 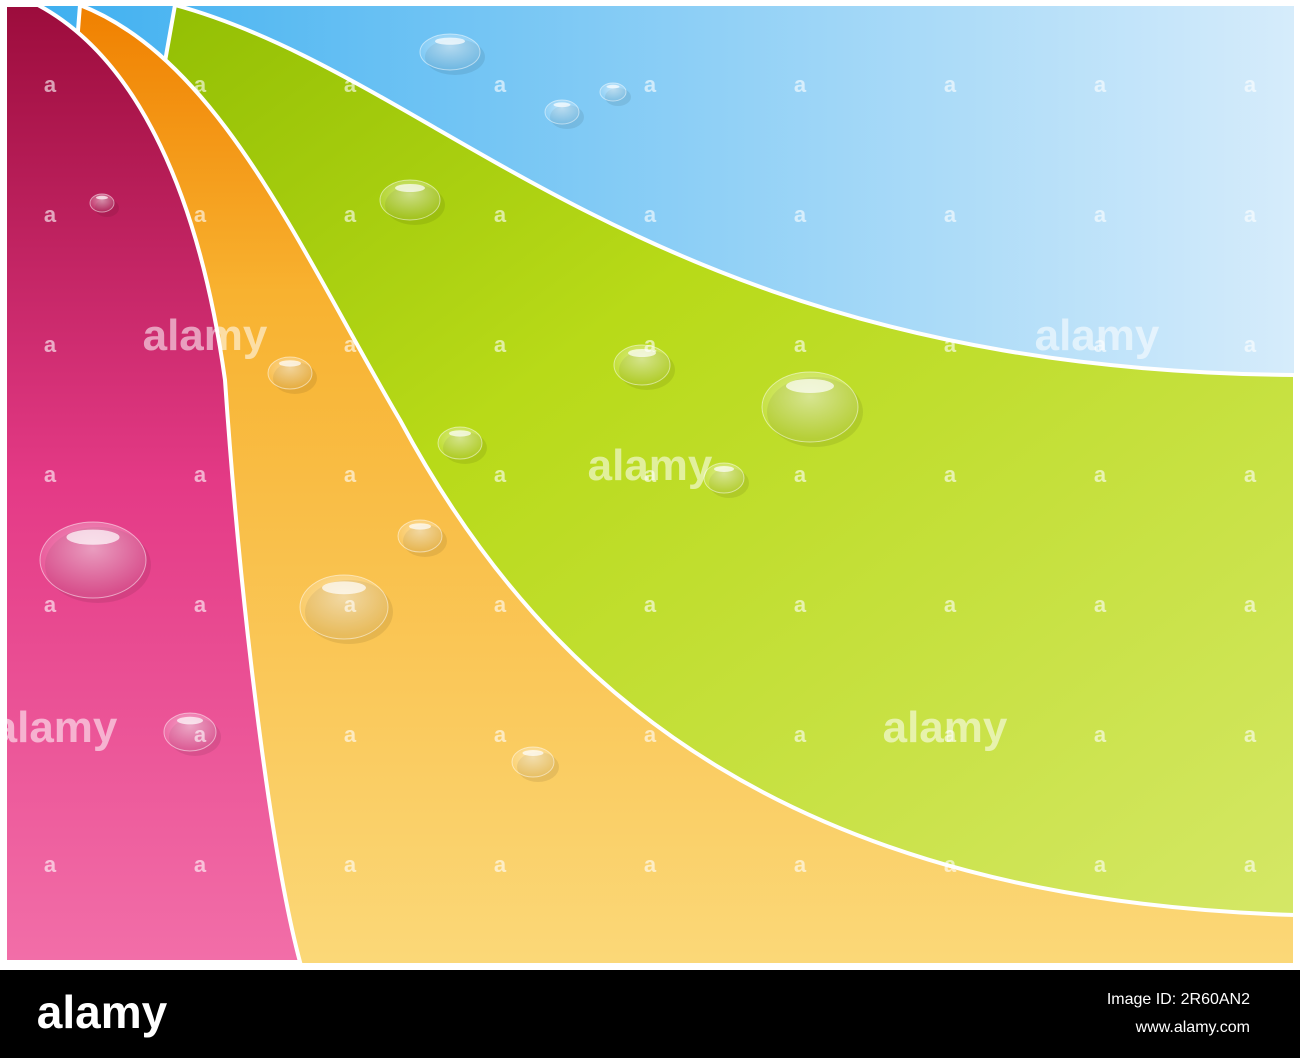 What do you see at coordinates (1178, 999) in the screenshot?
I see `image-id: Image ID: 2R60AN2` at bounding box center [1178, 999].